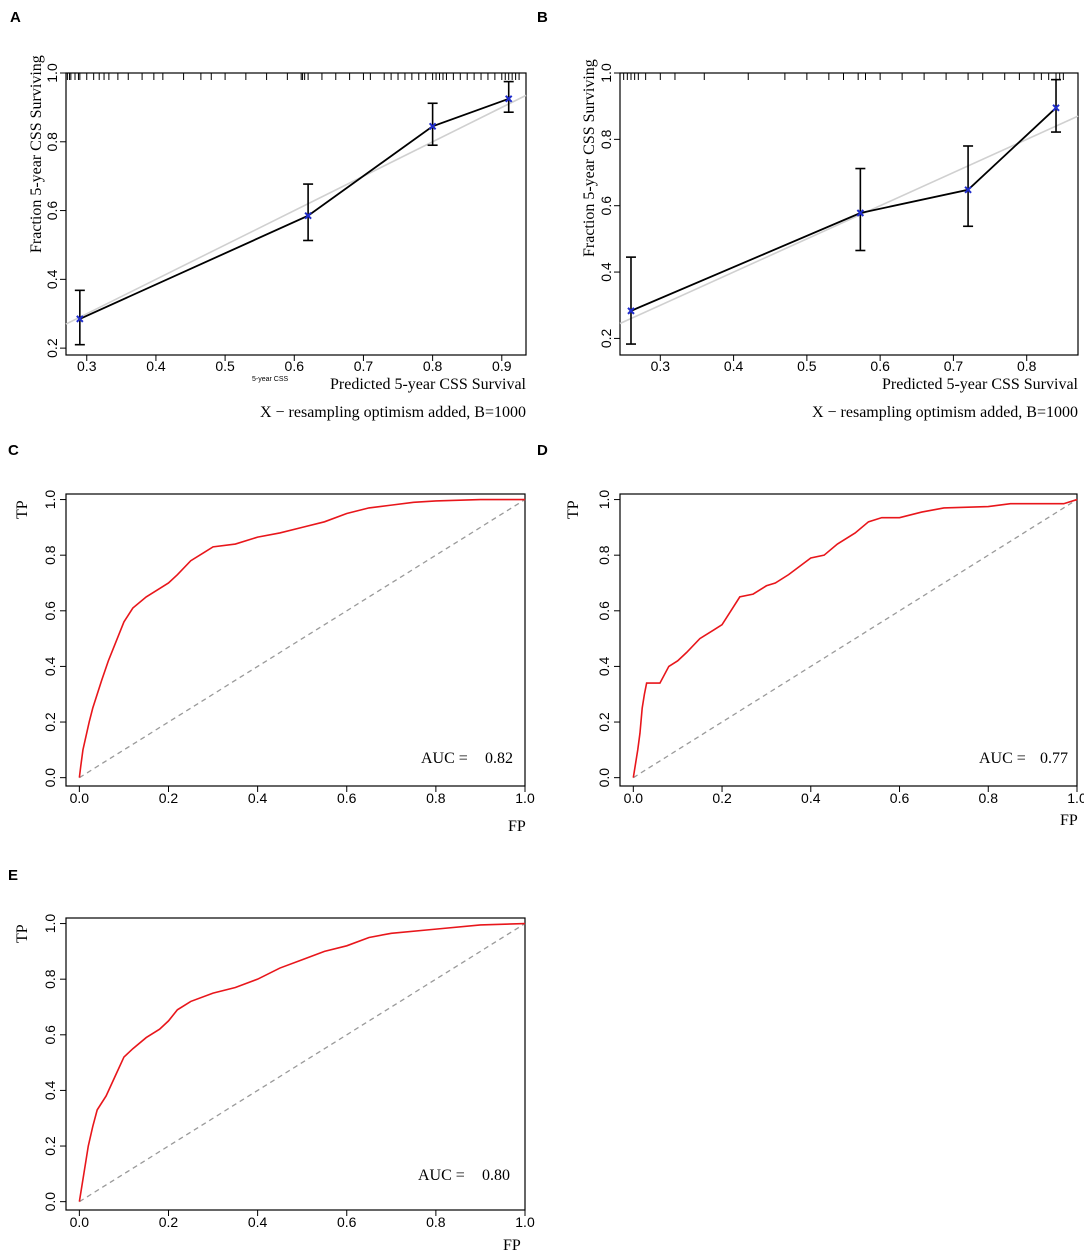 This screenshot has width=1084, height=1255. I want to click on panel-letter-e: E, so click(13, 875).